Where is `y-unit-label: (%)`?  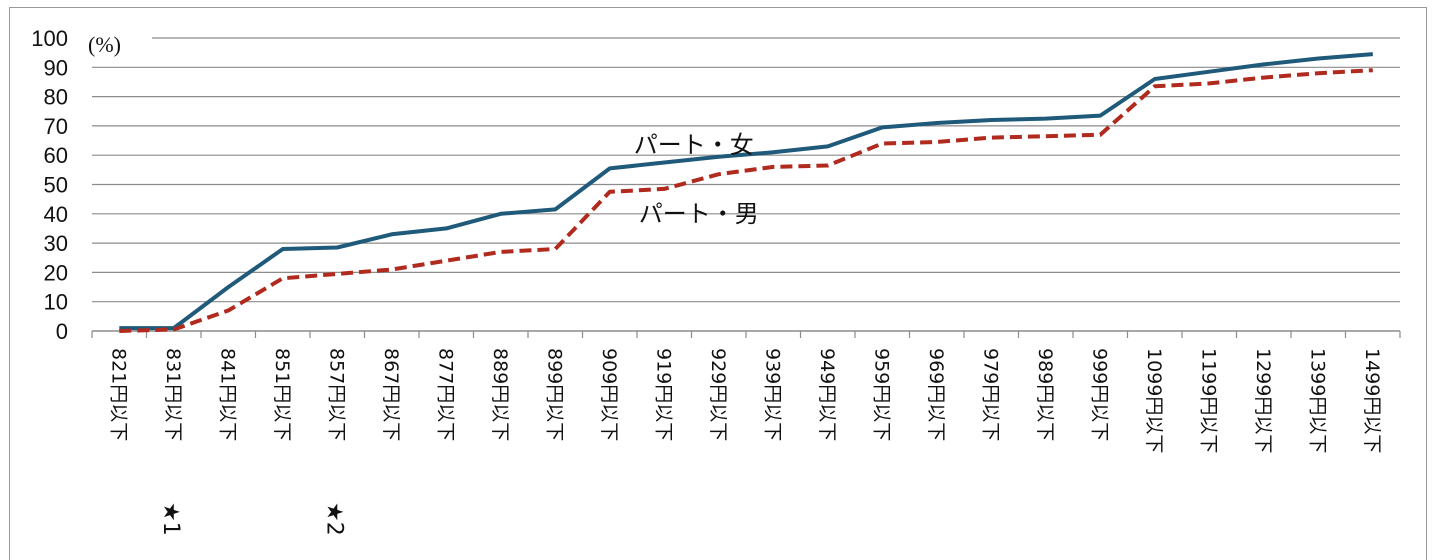
y-unit-label: (%) is located at coordinates (104, 44).